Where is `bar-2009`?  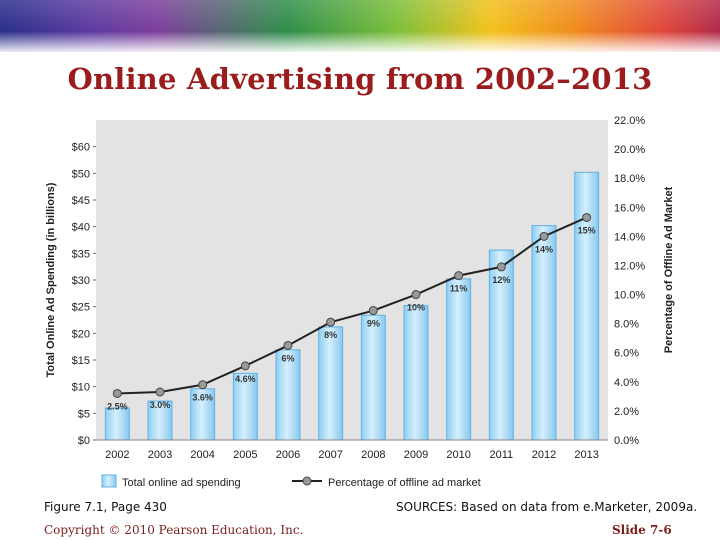
bar-2009 is located at coordinates (416, 373).